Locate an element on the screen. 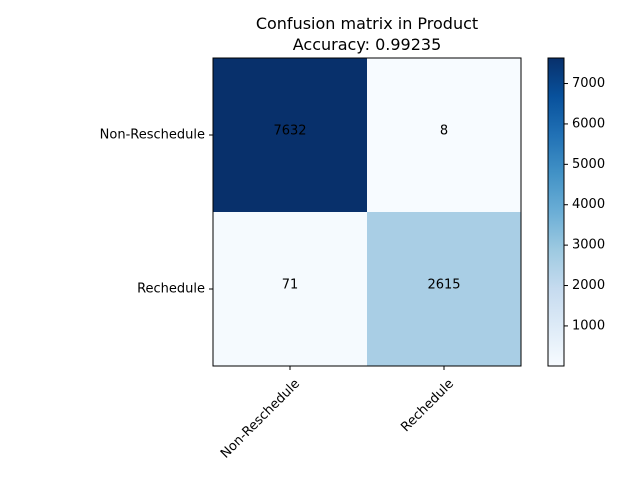 This screenshot has height=480, width=640. colorbar-ticks: 1000 2000 3000 4000 5000 6000 7000 is located at coordinates (584, 204).